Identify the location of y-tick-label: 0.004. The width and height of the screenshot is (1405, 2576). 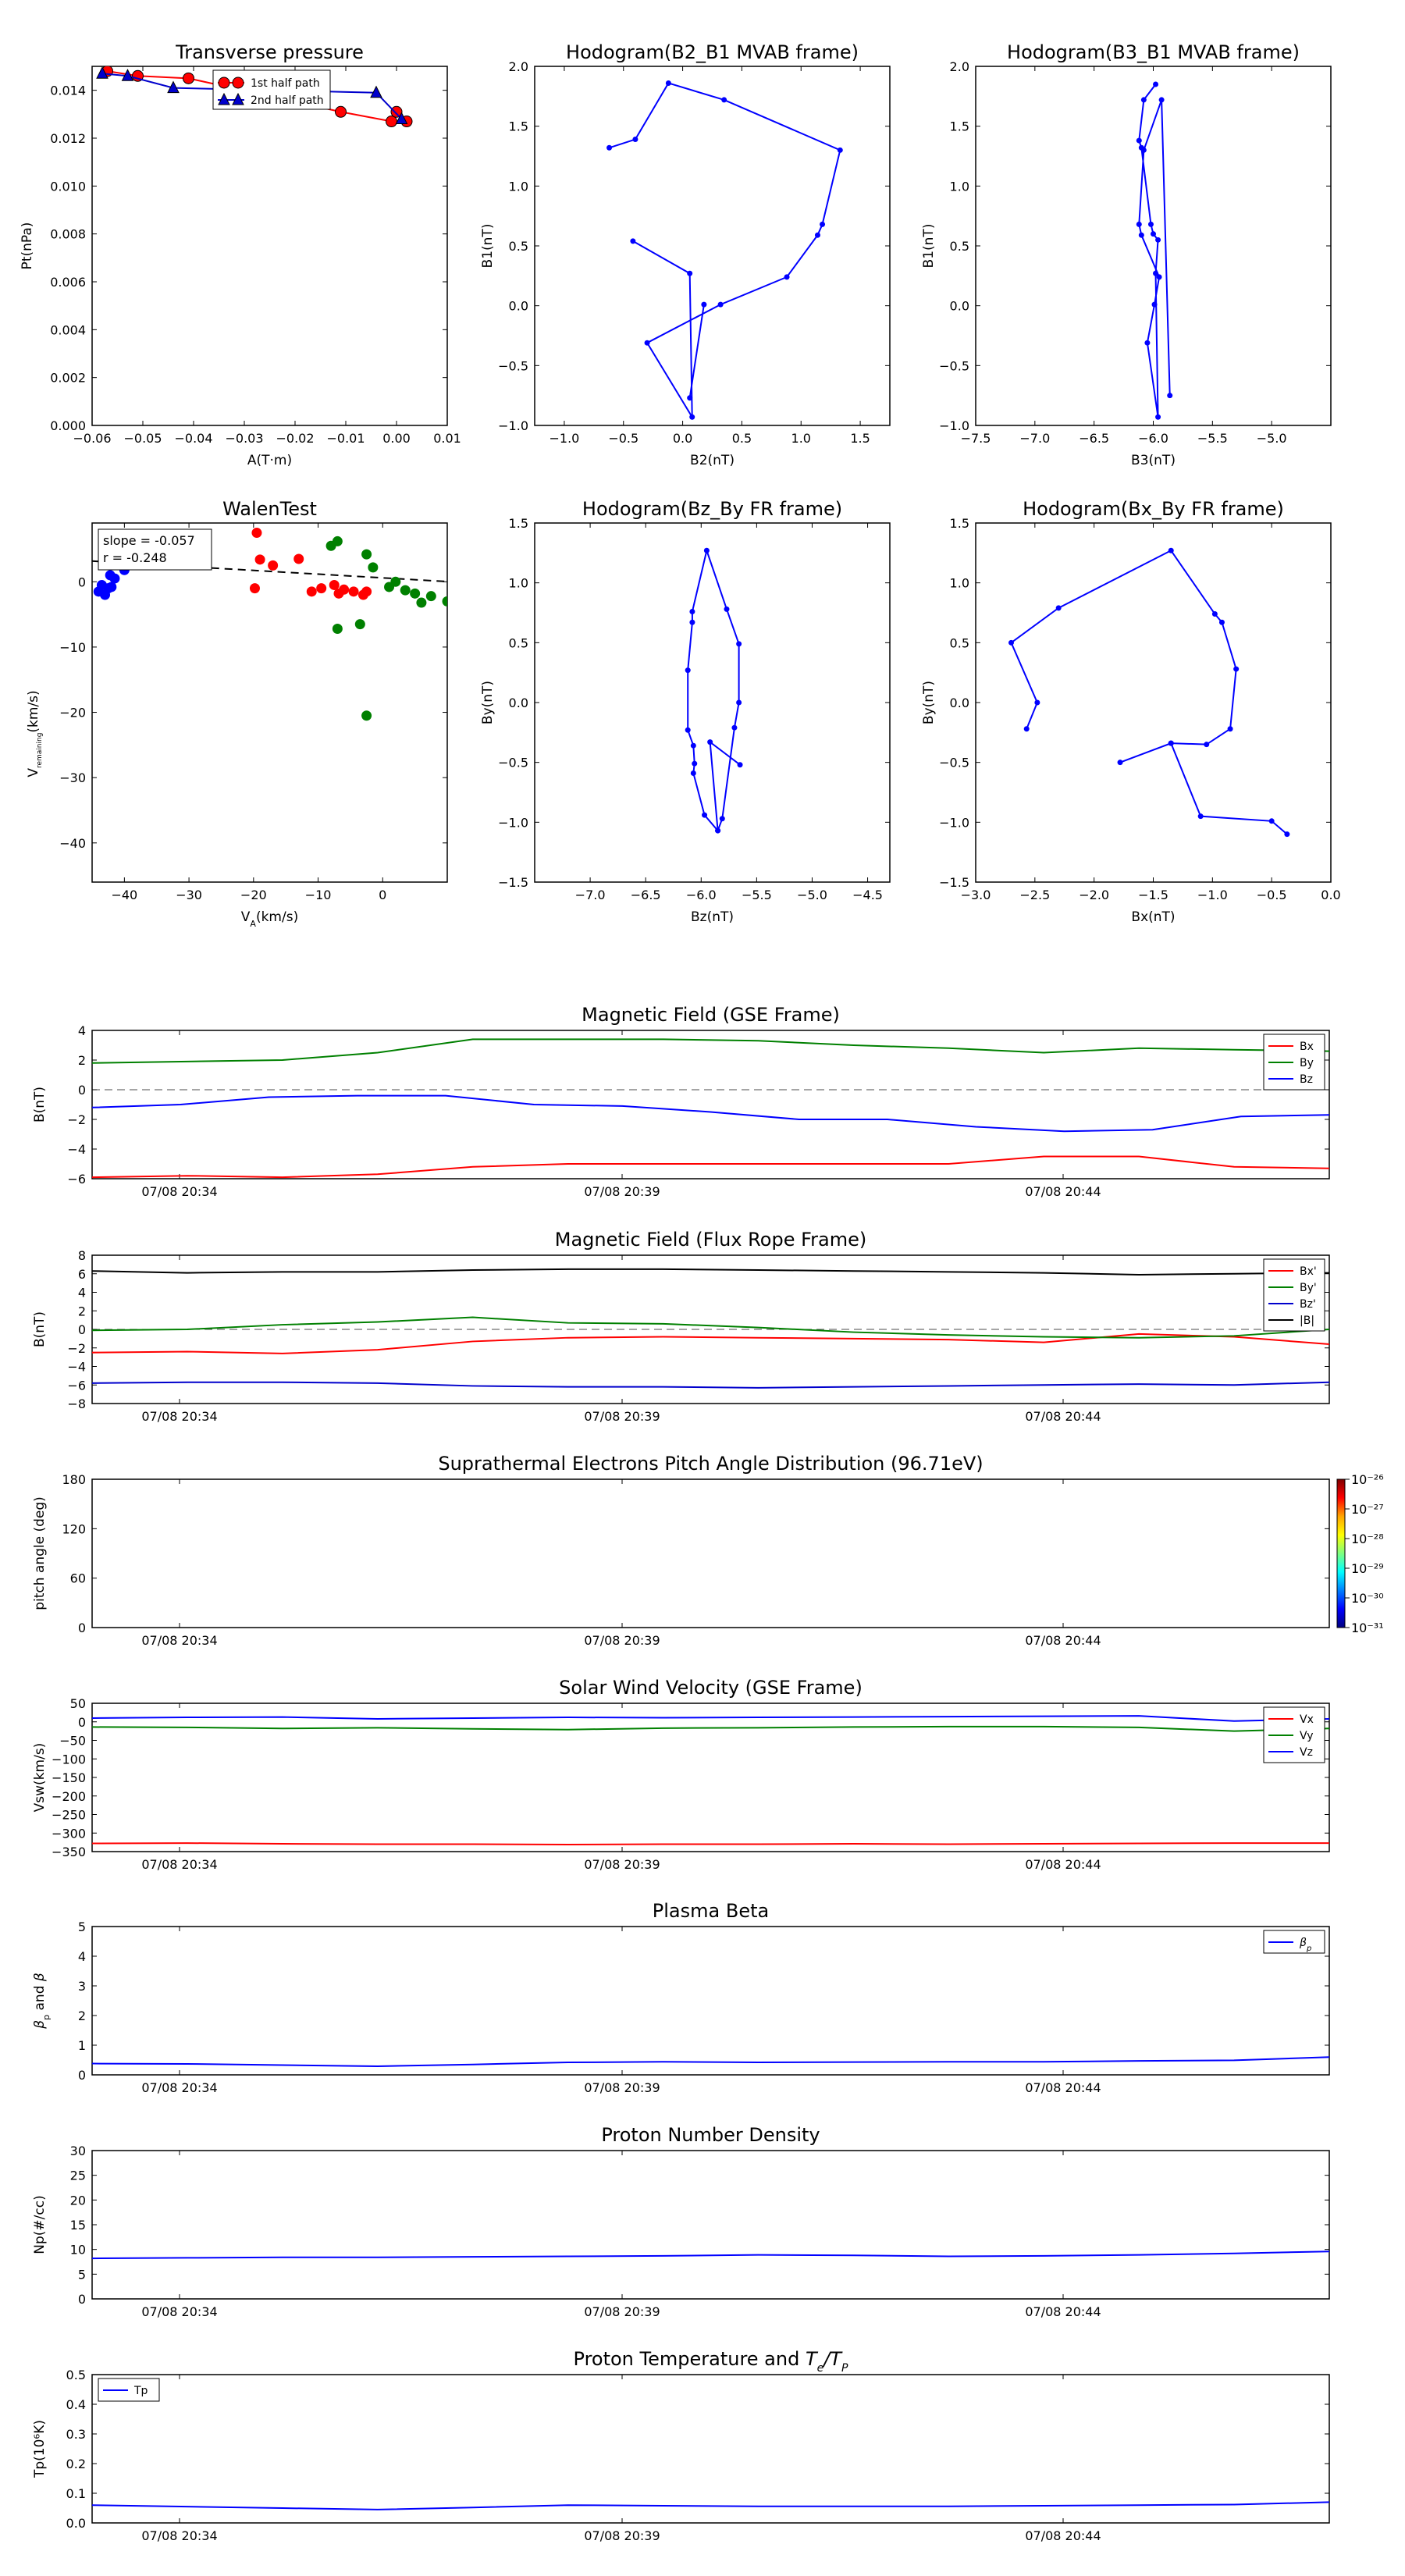
(68, 329).